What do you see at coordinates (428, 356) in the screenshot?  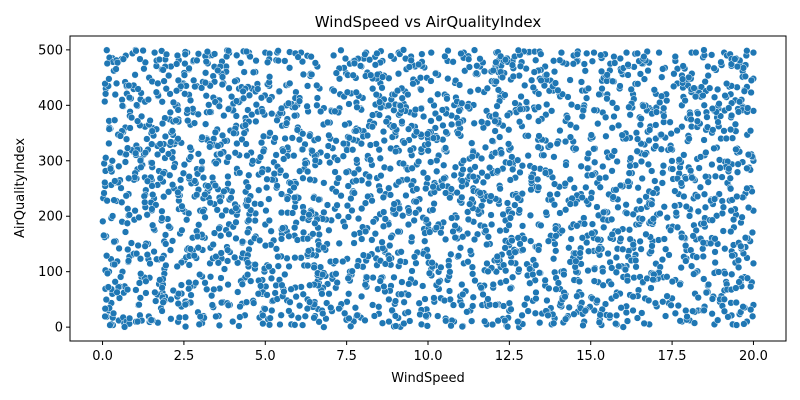 I see `x-tick-label: 10.0` at bounding box center [428, 356].